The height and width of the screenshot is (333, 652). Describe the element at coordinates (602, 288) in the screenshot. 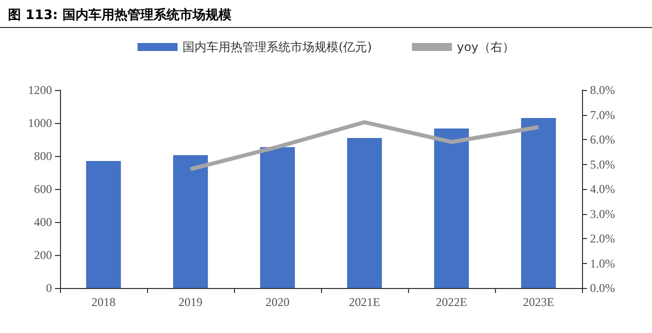

I see `y2-tick-label: 0.0%` at that location.